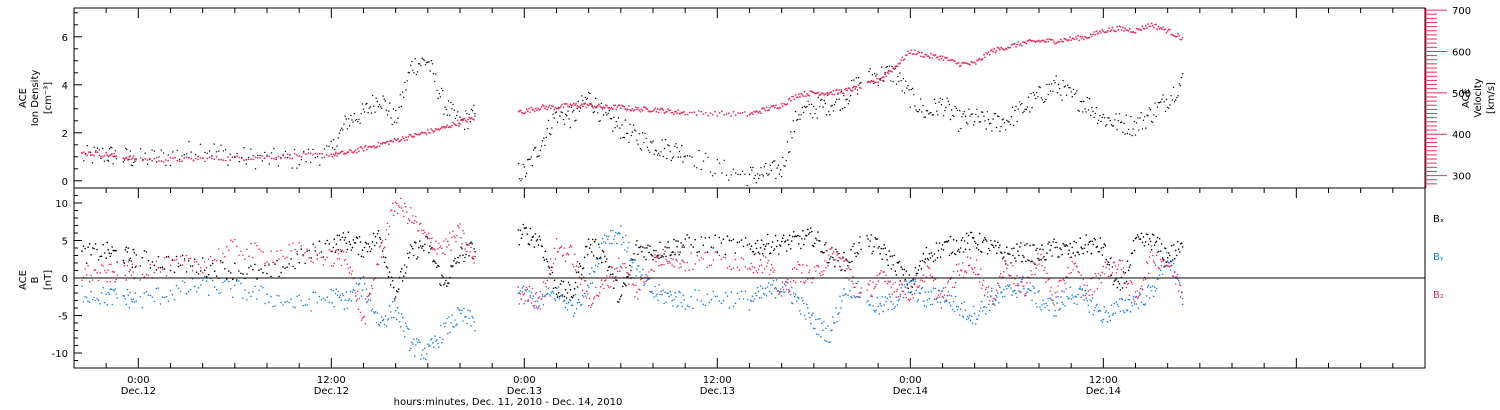 The image size is (1500, 410). What do you see at coordinates (717, 380) in the screenshot?
I see `x-tick-label-time: 12:00` at bounding box center [717, 380].